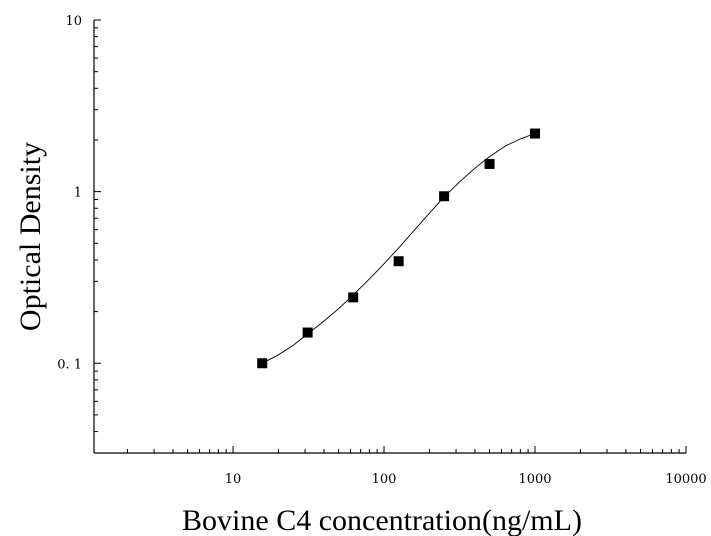 The width and height of the screenshot is (711, 536). I want to click on x-axis-ticks, so click(406, 449).